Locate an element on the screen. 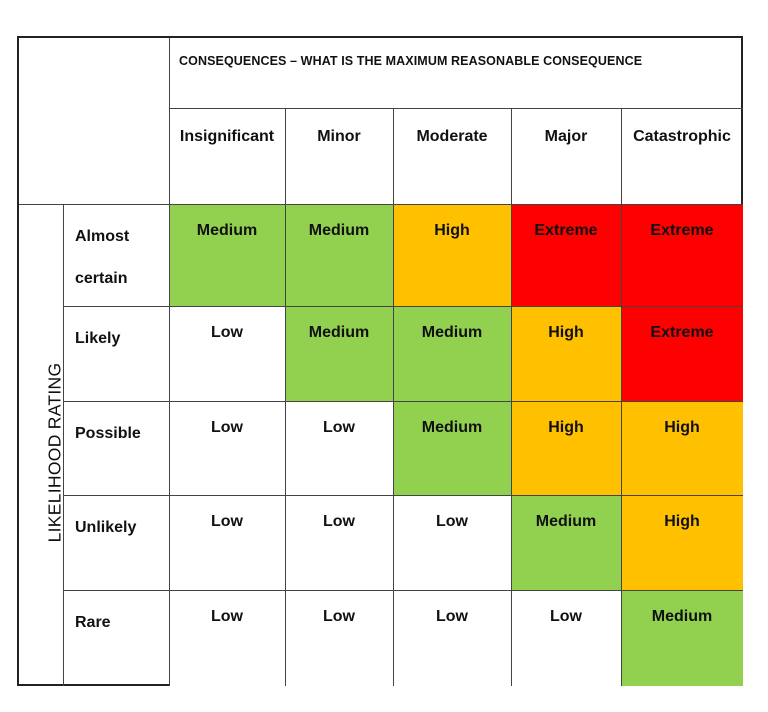 This screenshot has width=768, height=712. side-label-divider-line is located at coordinates (63, 445).